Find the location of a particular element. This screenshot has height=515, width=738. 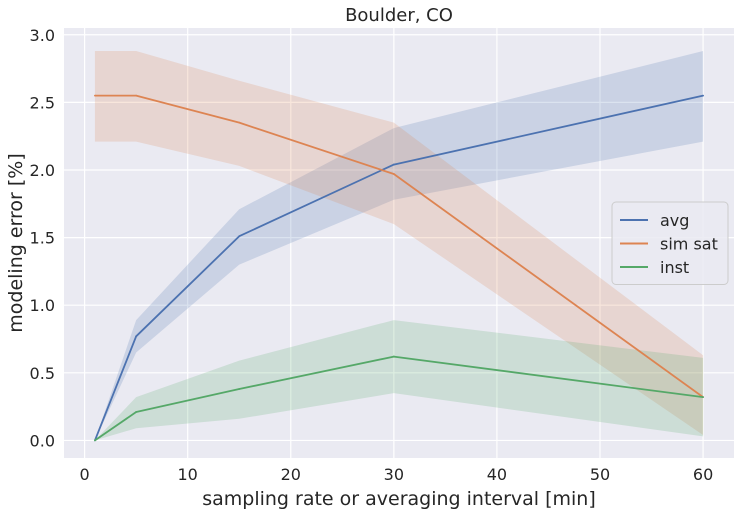

legend: avg sim sat inst is located at coordinates (670, 243).